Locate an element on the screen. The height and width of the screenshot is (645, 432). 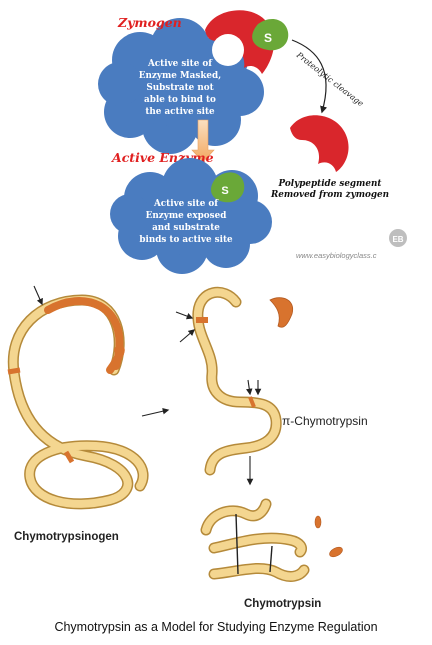
zymogen-cloud is located at coordinates (181, 86).